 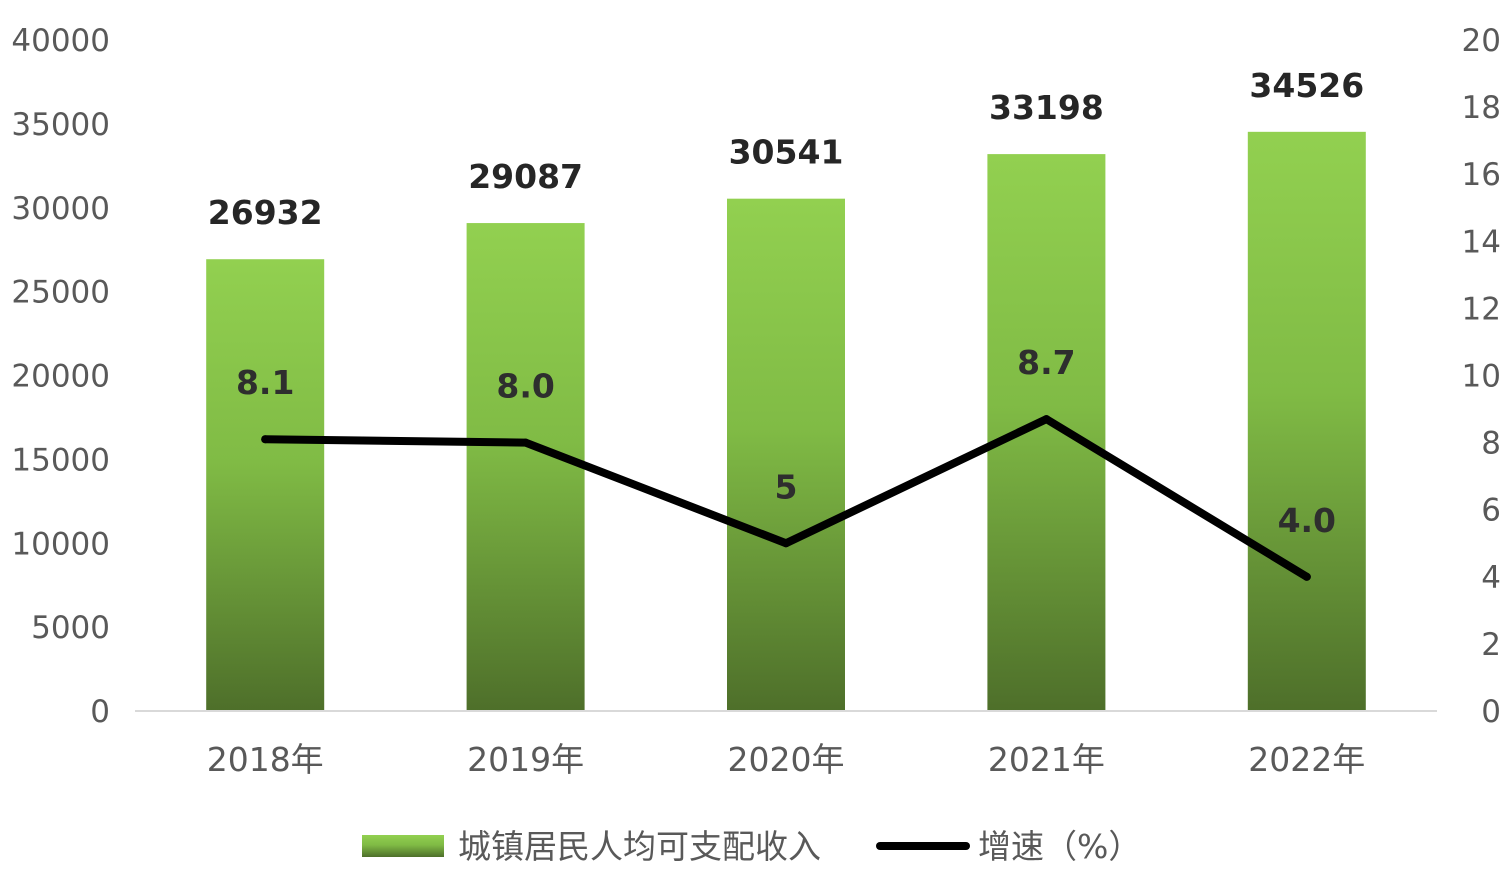 What do you see at coordinates (1481, 309) in the screenshot?
I see `right-axis-tick: 12` at bounding box center [1481, 309].